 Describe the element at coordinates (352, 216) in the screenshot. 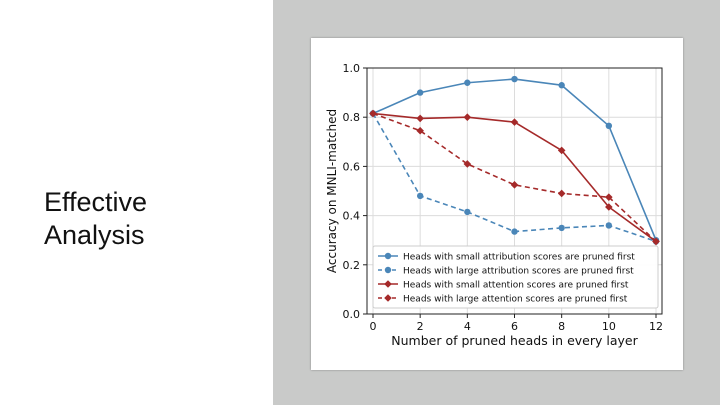

I see `y-tick-label: 0.4` at that location.